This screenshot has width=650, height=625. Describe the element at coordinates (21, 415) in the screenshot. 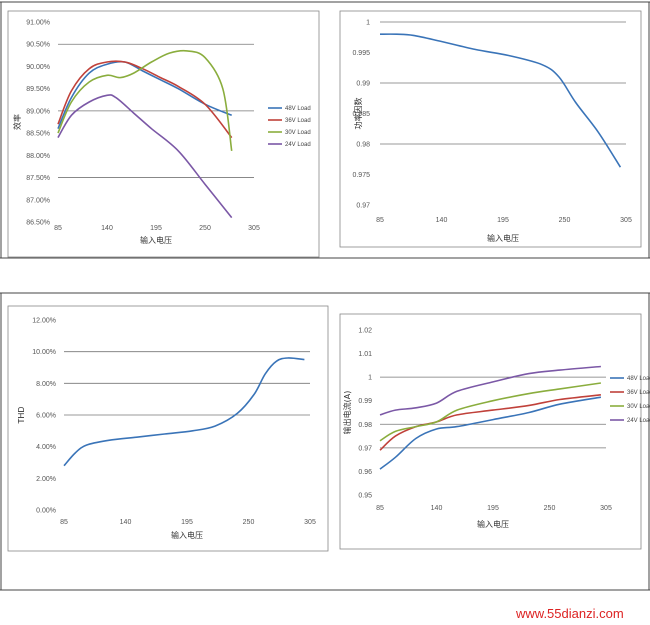

I see `y-axis-label: THD` at that location.